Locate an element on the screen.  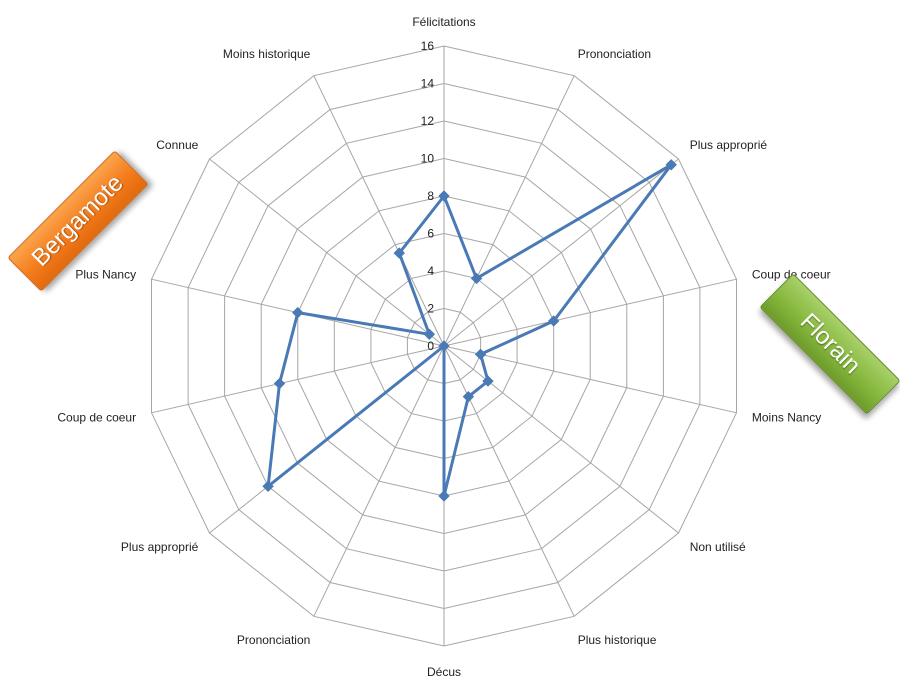
tick-label-0: 0 is located at coordinates (430, 346).